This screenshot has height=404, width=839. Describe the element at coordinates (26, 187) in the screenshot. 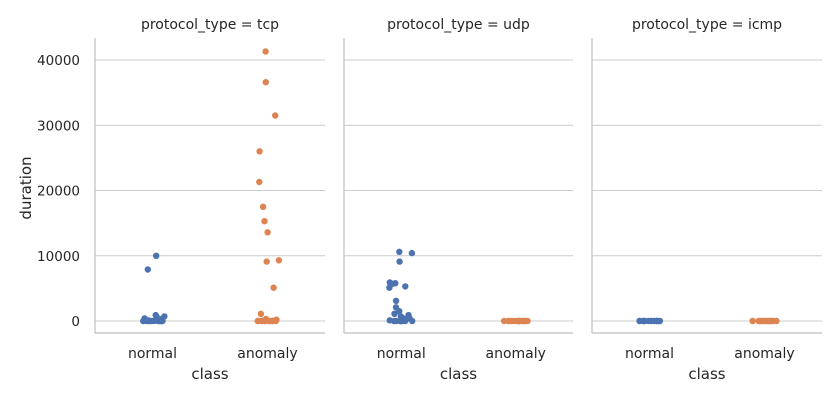

I see `y-axis-label: duration` at that location.